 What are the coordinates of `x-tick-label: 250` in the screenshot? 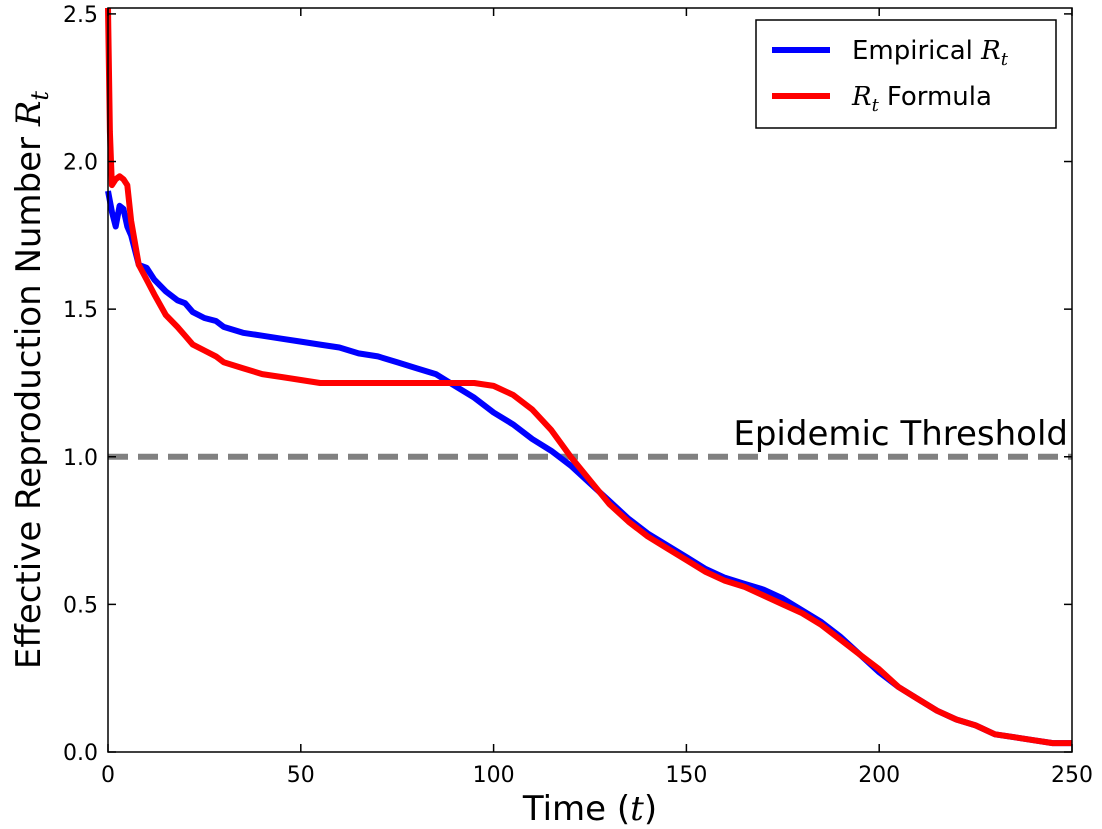 It's located at (1072, 775).